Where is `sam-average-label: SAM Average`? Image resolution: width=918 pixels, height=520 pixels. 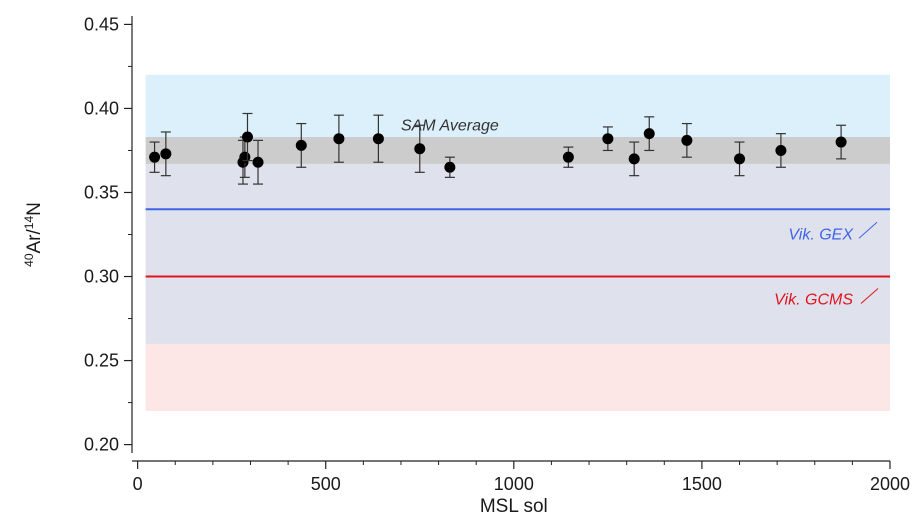 sam-average-label: SAM Average is located at coordinates (450, 125).